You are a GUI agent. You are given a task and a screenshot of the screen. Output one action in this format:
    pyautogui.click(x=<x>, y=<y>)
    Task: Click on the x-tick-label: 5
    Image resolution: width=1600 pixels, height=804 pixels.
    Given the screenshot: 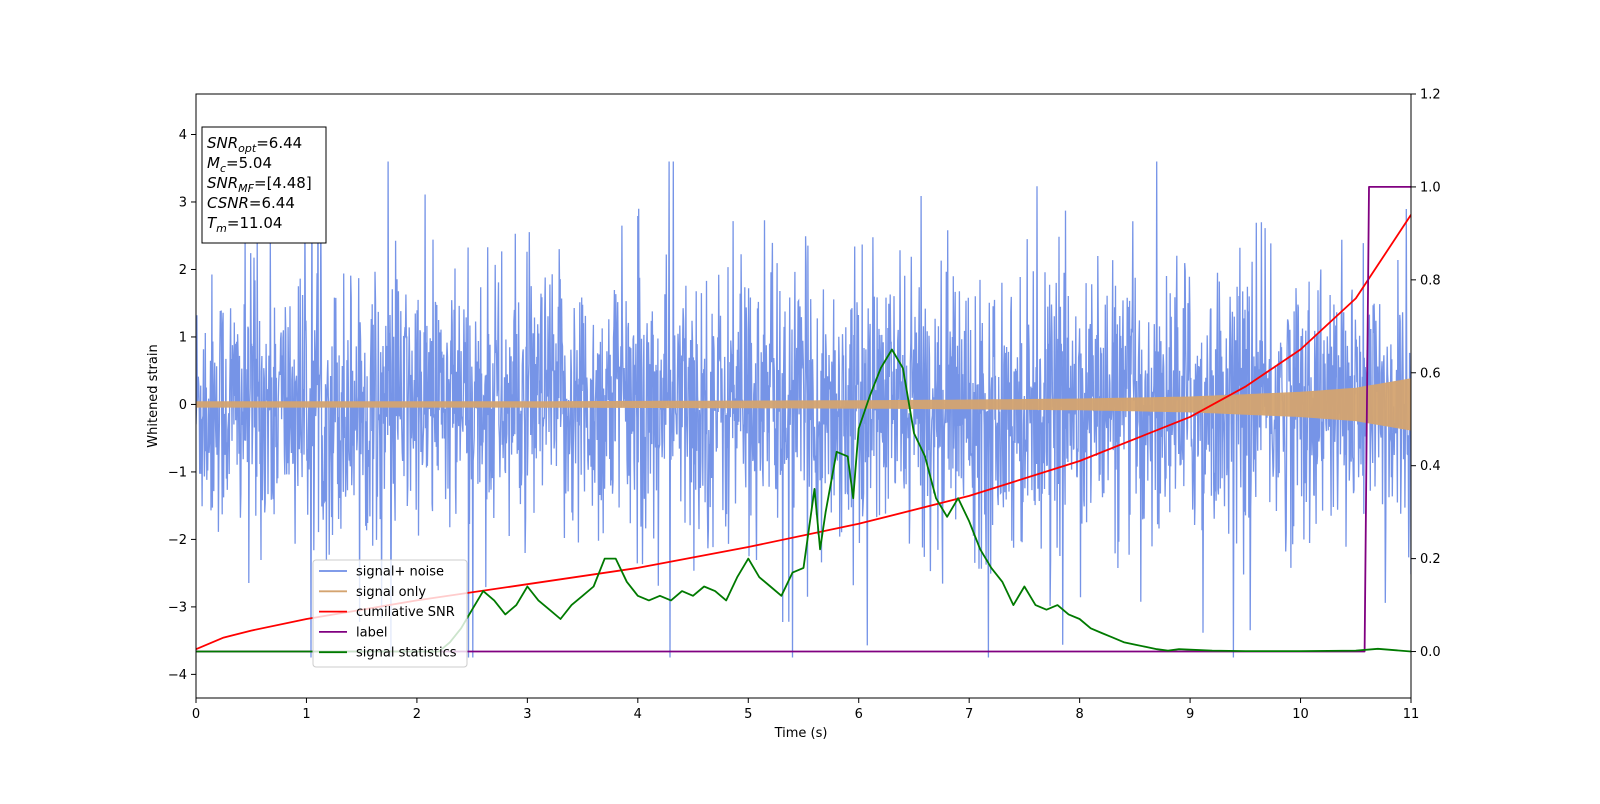 What is the action you would take?
    pyautogui.click(x=748, y=714)
    